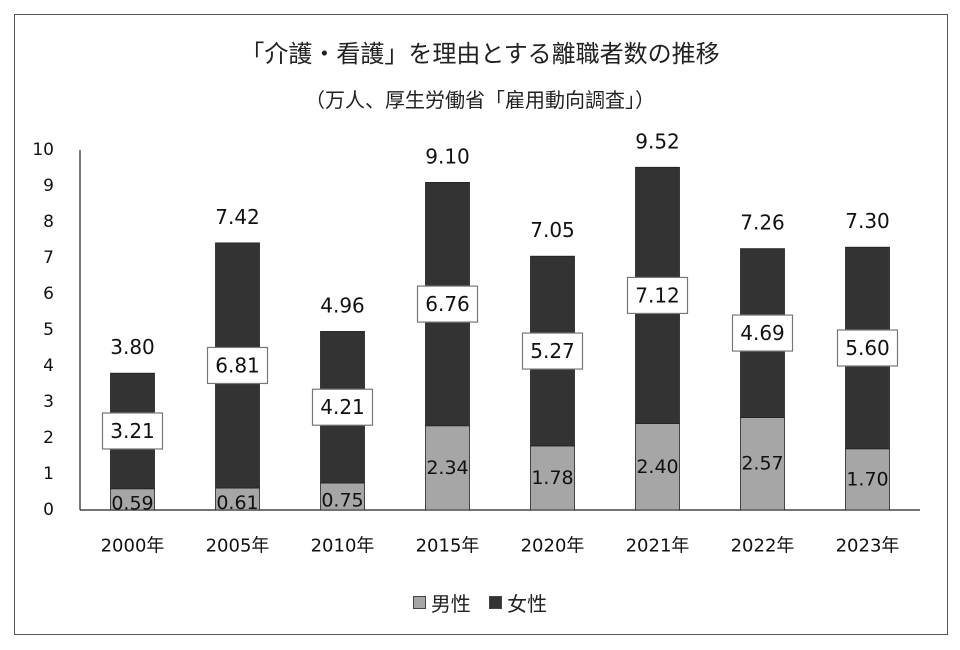  What do you see at coordinates (762, 223) in the screenshot?
I see `data-label-total: 7.26` at bounding box center [762, 223].